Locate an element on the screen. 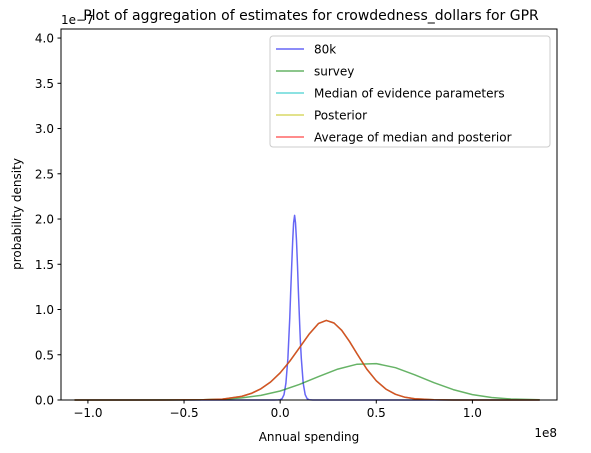 Image resolution: width=591 pixels, height=453 pixels. x-tick-label: −1.0 is located at coordinates (87, 413).